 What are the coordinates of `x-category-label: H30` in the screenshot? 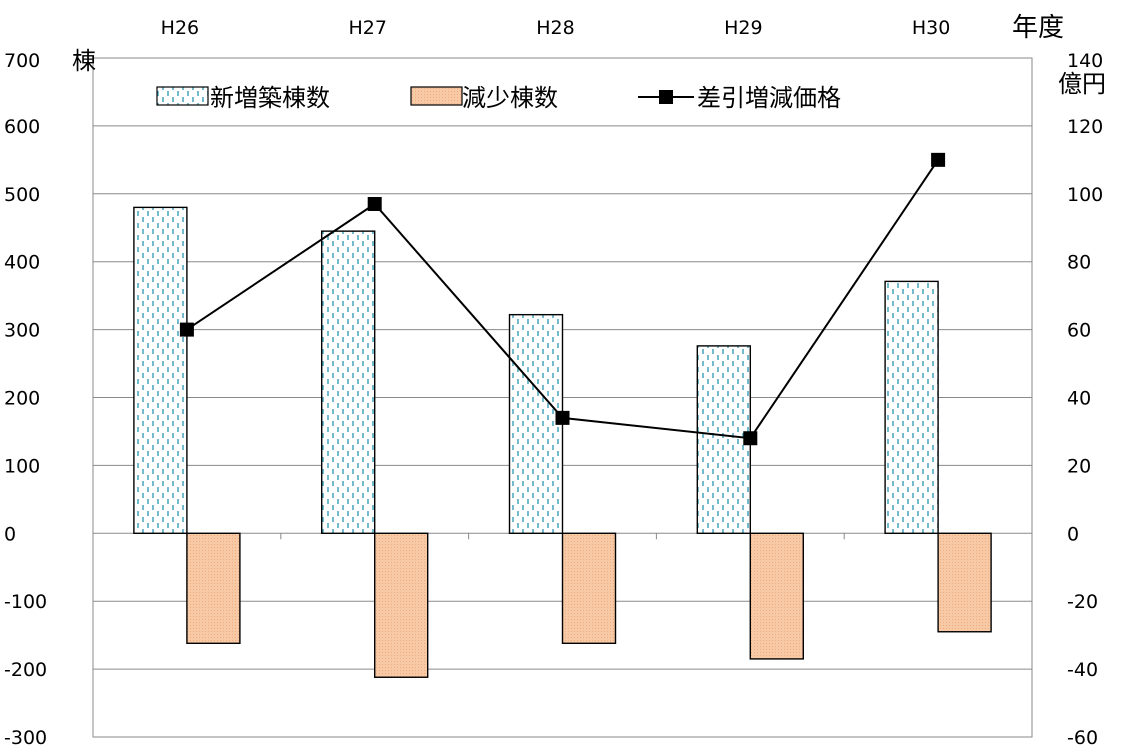 It's located at (931, 28).